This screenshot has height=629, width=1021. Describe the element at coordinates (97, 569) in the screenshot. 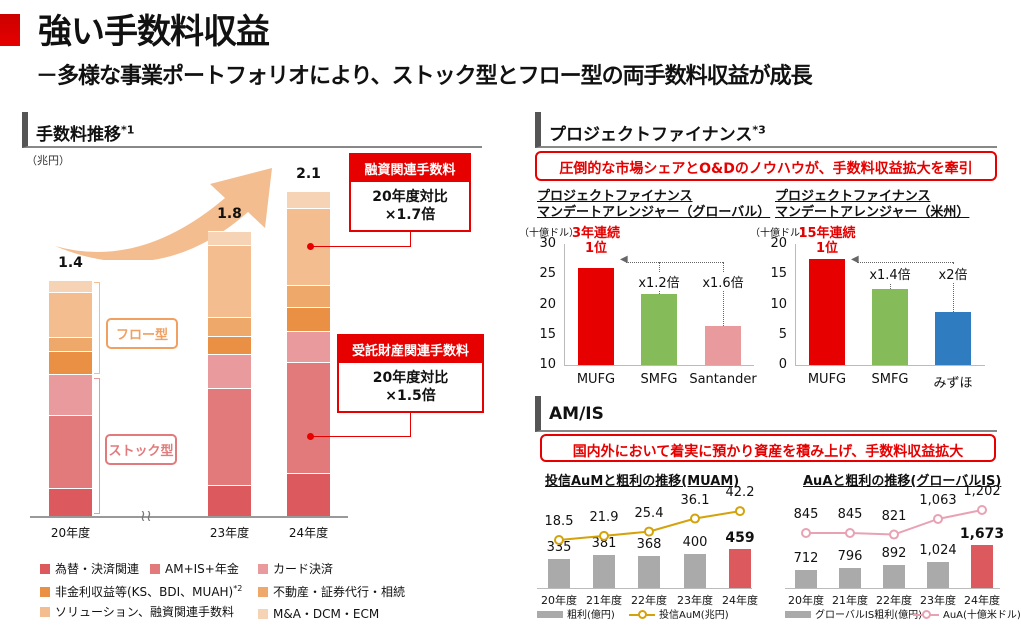

I see `legend-label: 為替・決済関連` at that location.